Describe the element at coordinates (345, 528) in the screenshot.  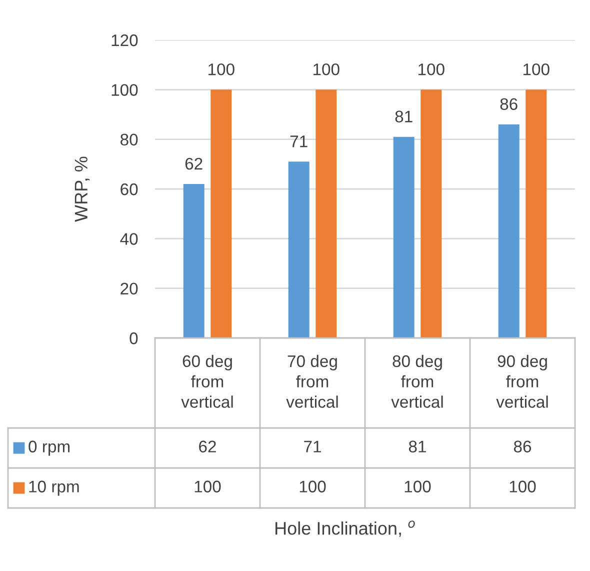
I see `text: Hole Inclination, $^{o}$` at that location.